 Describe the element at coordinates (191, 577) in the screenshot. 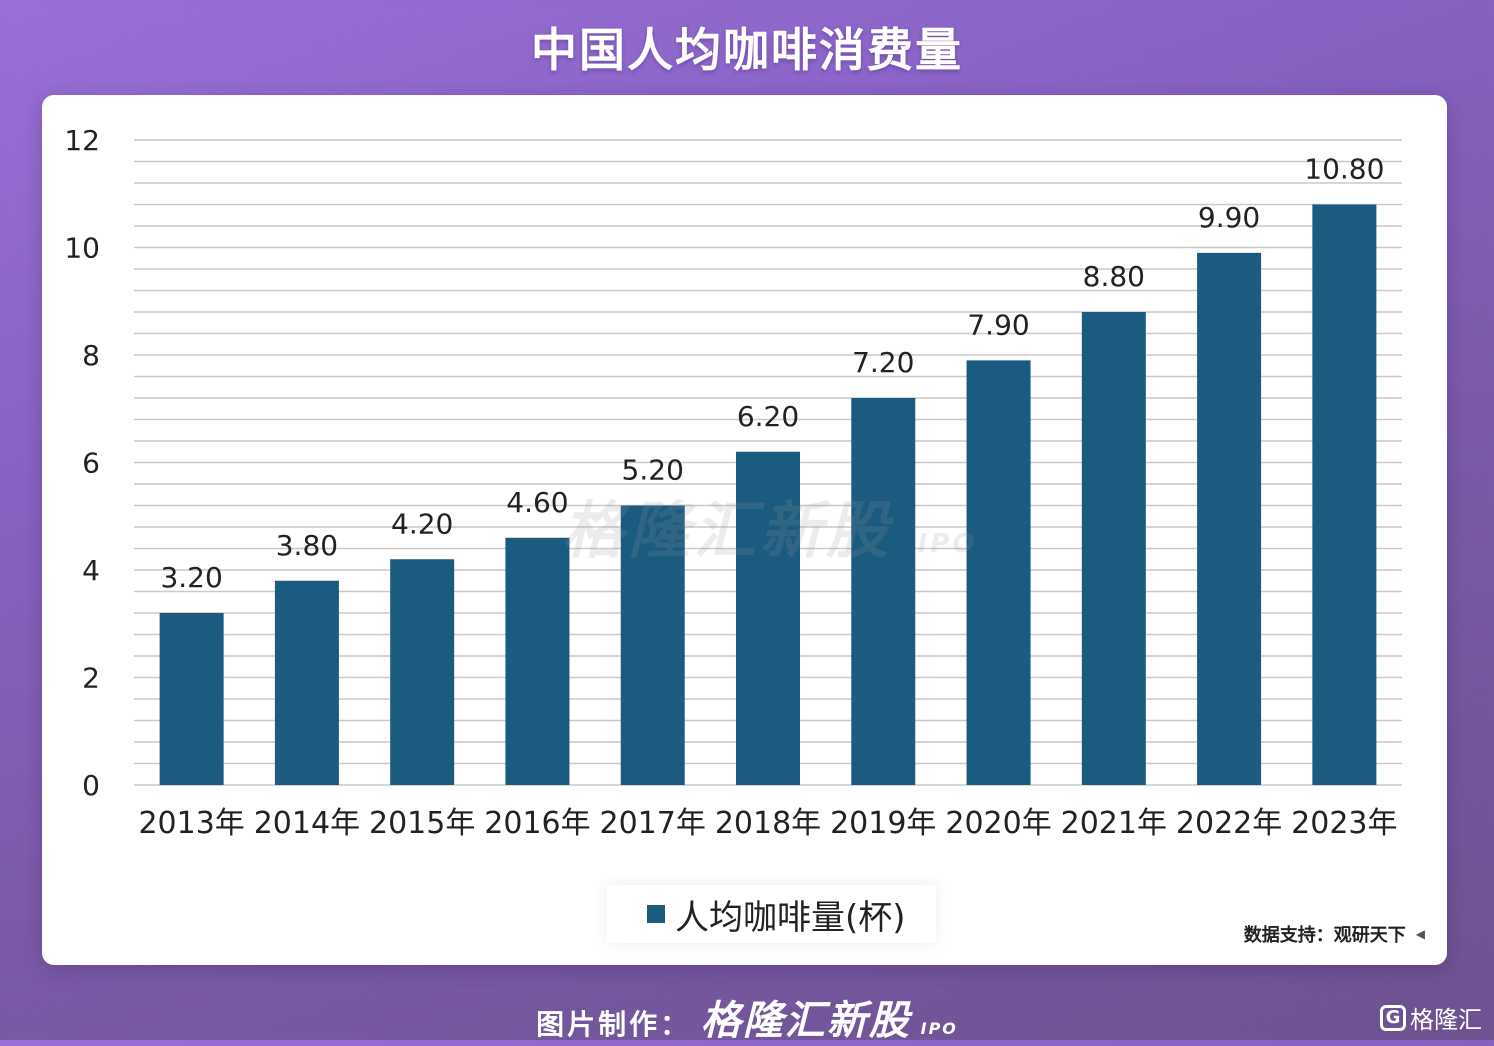

I see `data-label: 3.20` at that location.